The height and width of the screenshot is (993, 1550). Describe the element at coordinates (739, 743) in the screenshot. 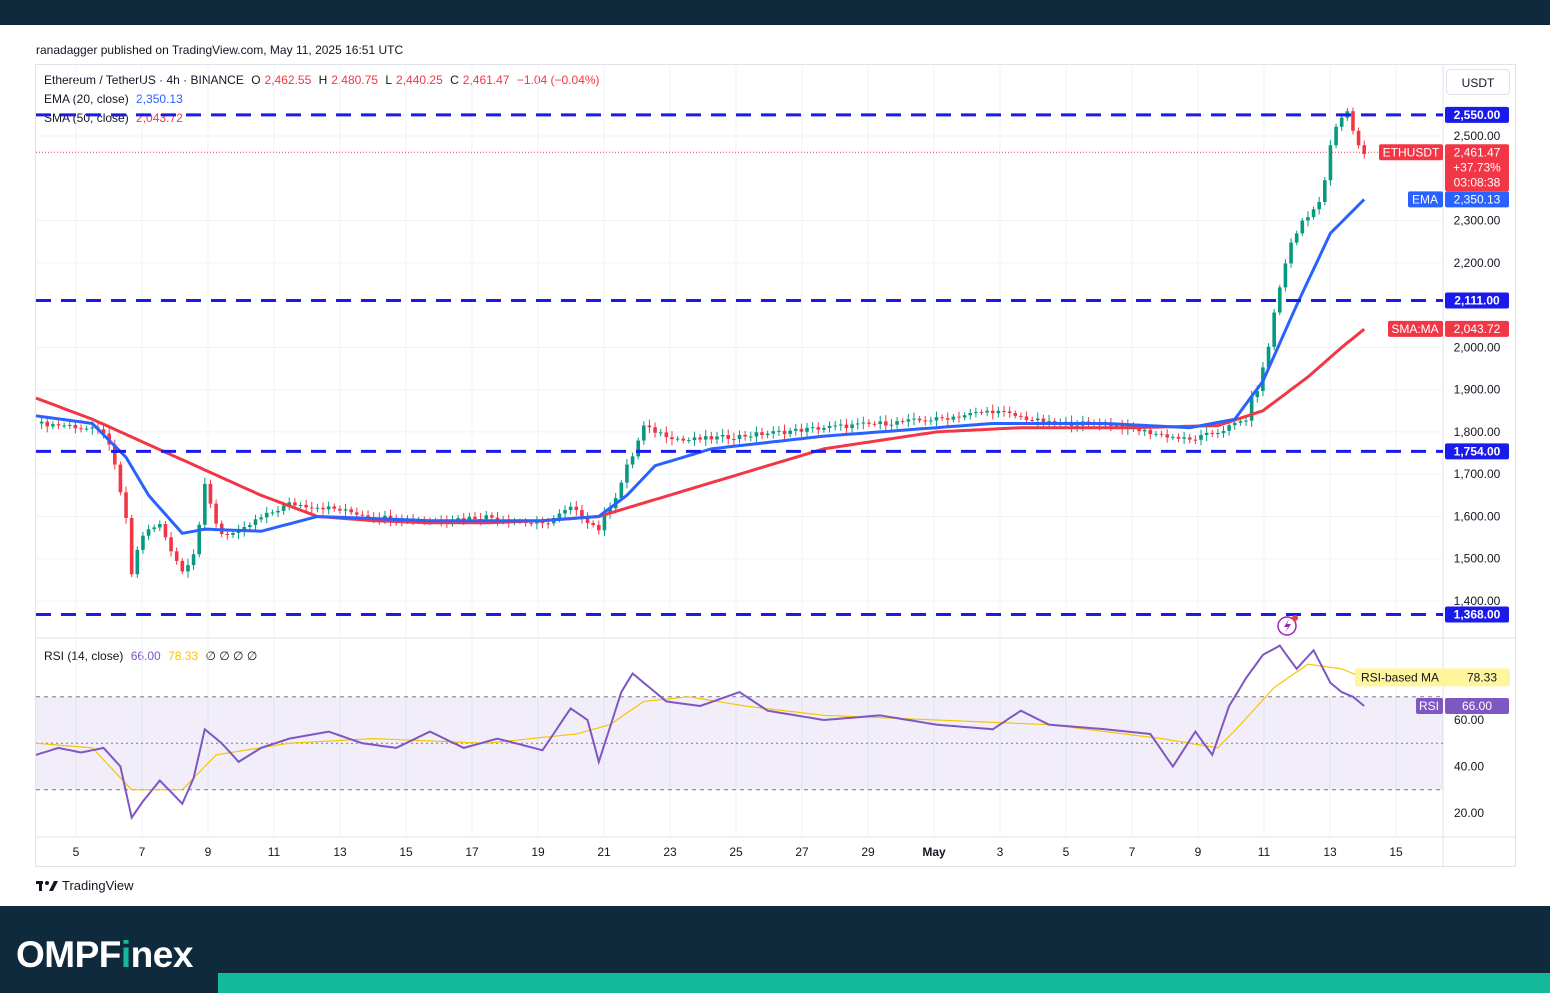

I see `rsi-band` at that location.